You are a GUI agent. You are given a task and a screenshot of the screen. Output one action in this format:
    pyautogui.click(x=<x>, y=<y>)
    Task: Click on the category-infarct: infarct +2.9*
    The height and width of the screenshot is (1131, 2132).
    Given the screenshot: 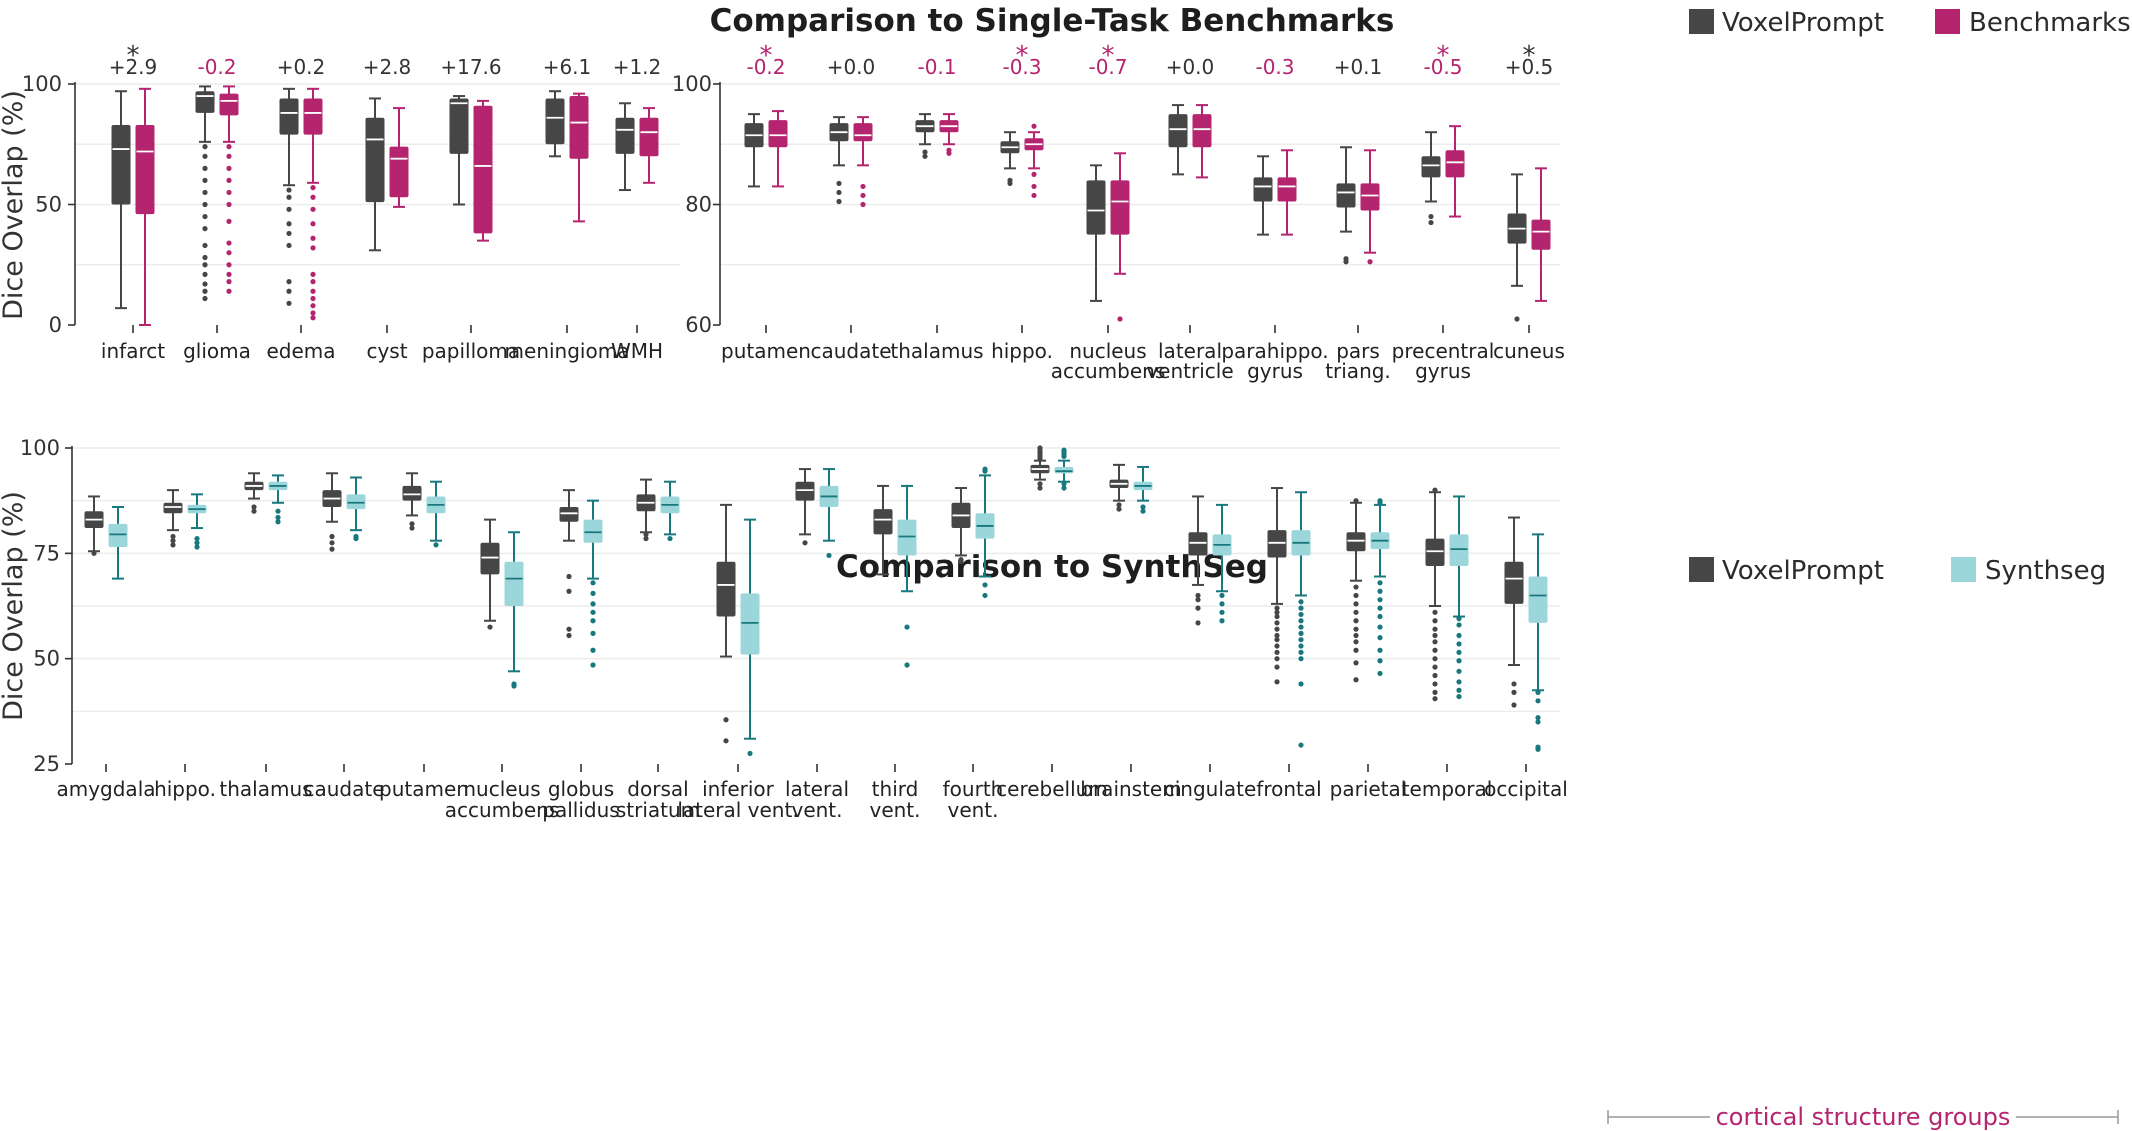 What is the action you would take?
    pyautogui.click(x=133, y=202)
    